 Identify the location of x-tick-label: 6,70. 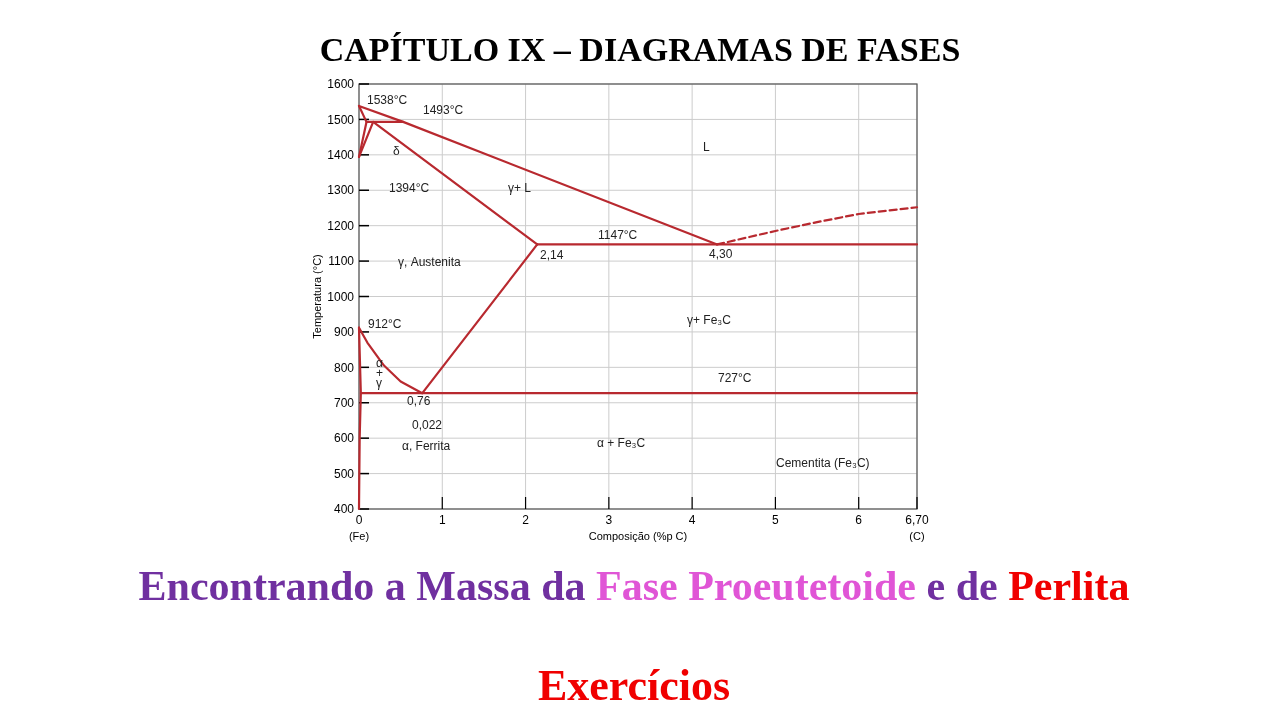
(917, 520).